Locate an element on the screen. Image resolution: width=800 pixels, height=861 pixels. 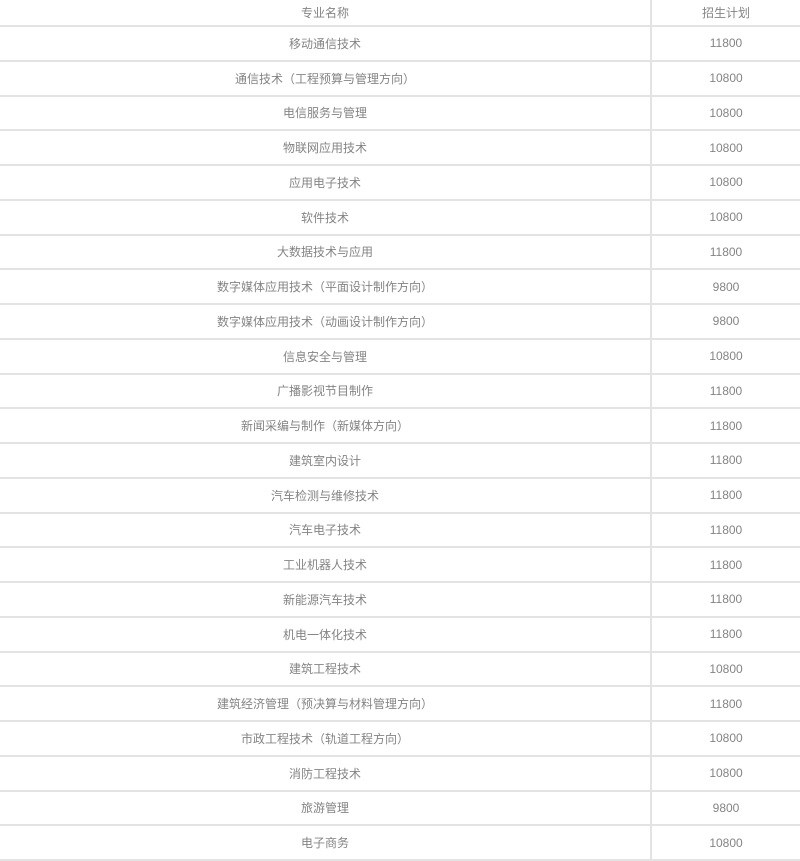
table-row: 物联网应用技术 10800 is located at coordinates (400, 148).